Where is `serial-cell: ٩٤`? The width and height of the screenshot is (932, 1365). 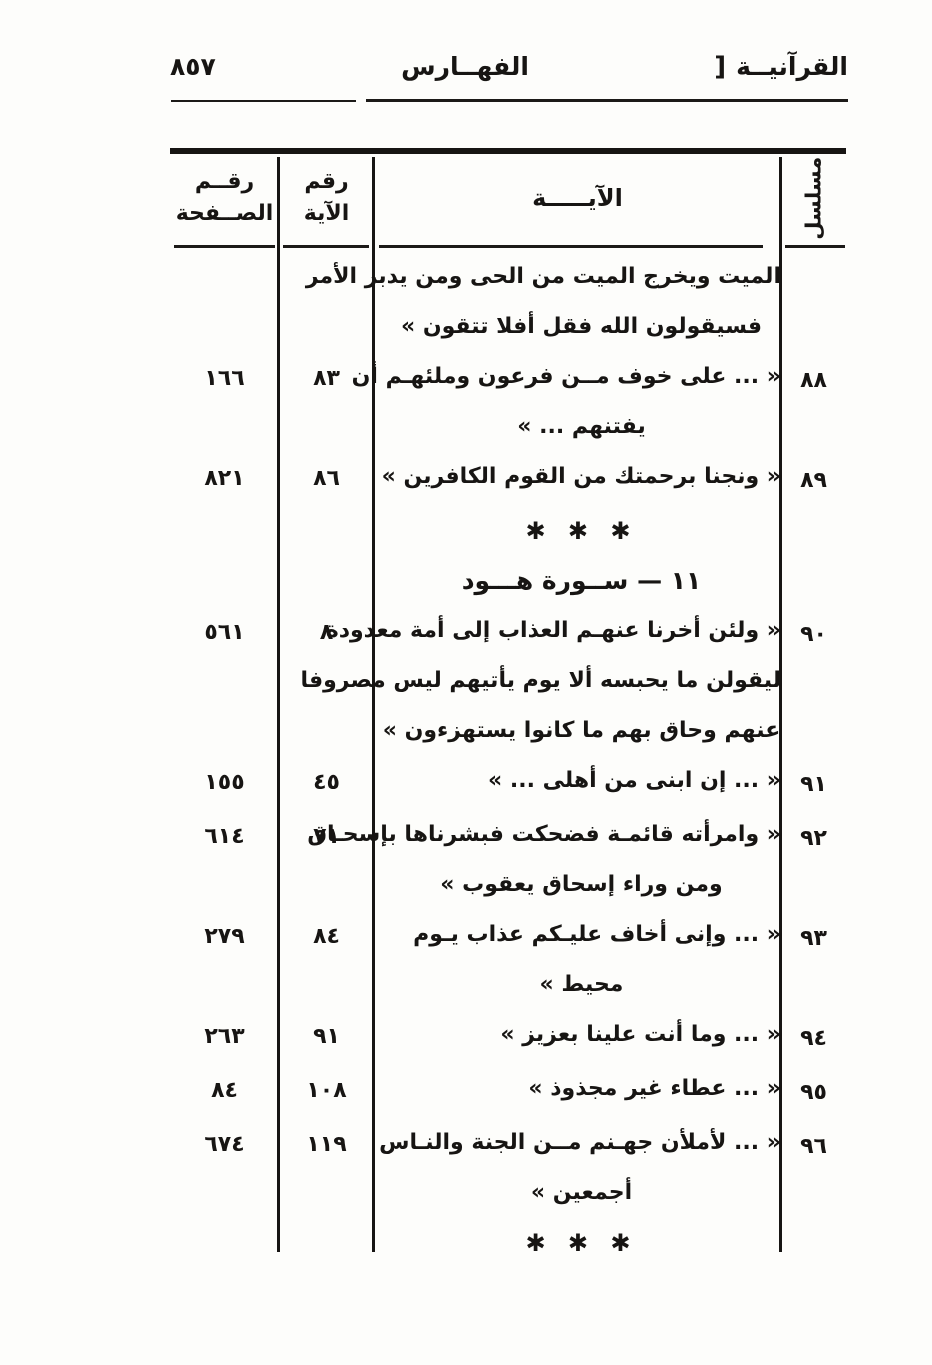
serial-cell: ٩٤ is located at coordinates (813, 1038).